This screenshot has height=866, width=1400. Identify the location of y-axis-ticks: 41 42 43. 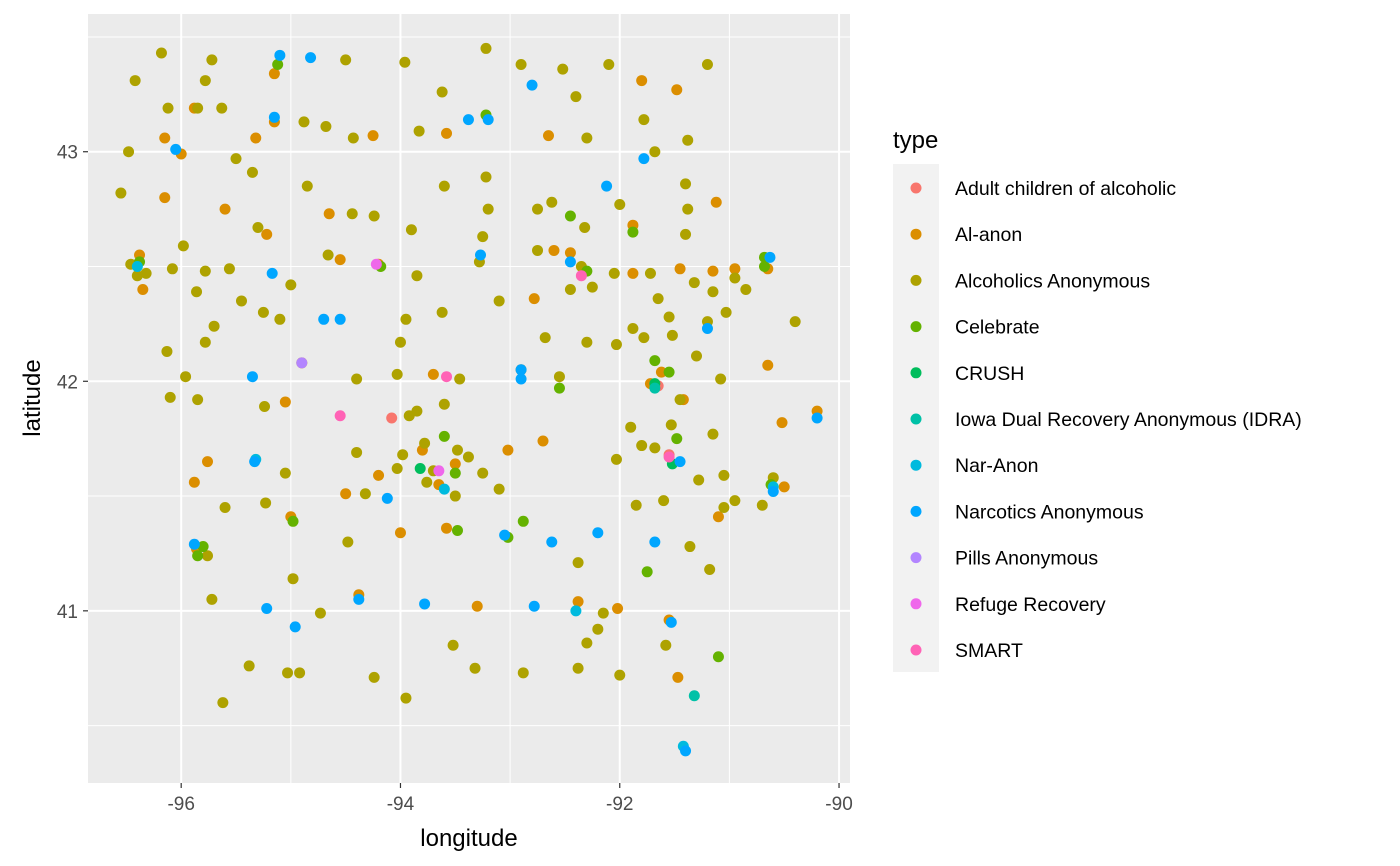
(72, 383).